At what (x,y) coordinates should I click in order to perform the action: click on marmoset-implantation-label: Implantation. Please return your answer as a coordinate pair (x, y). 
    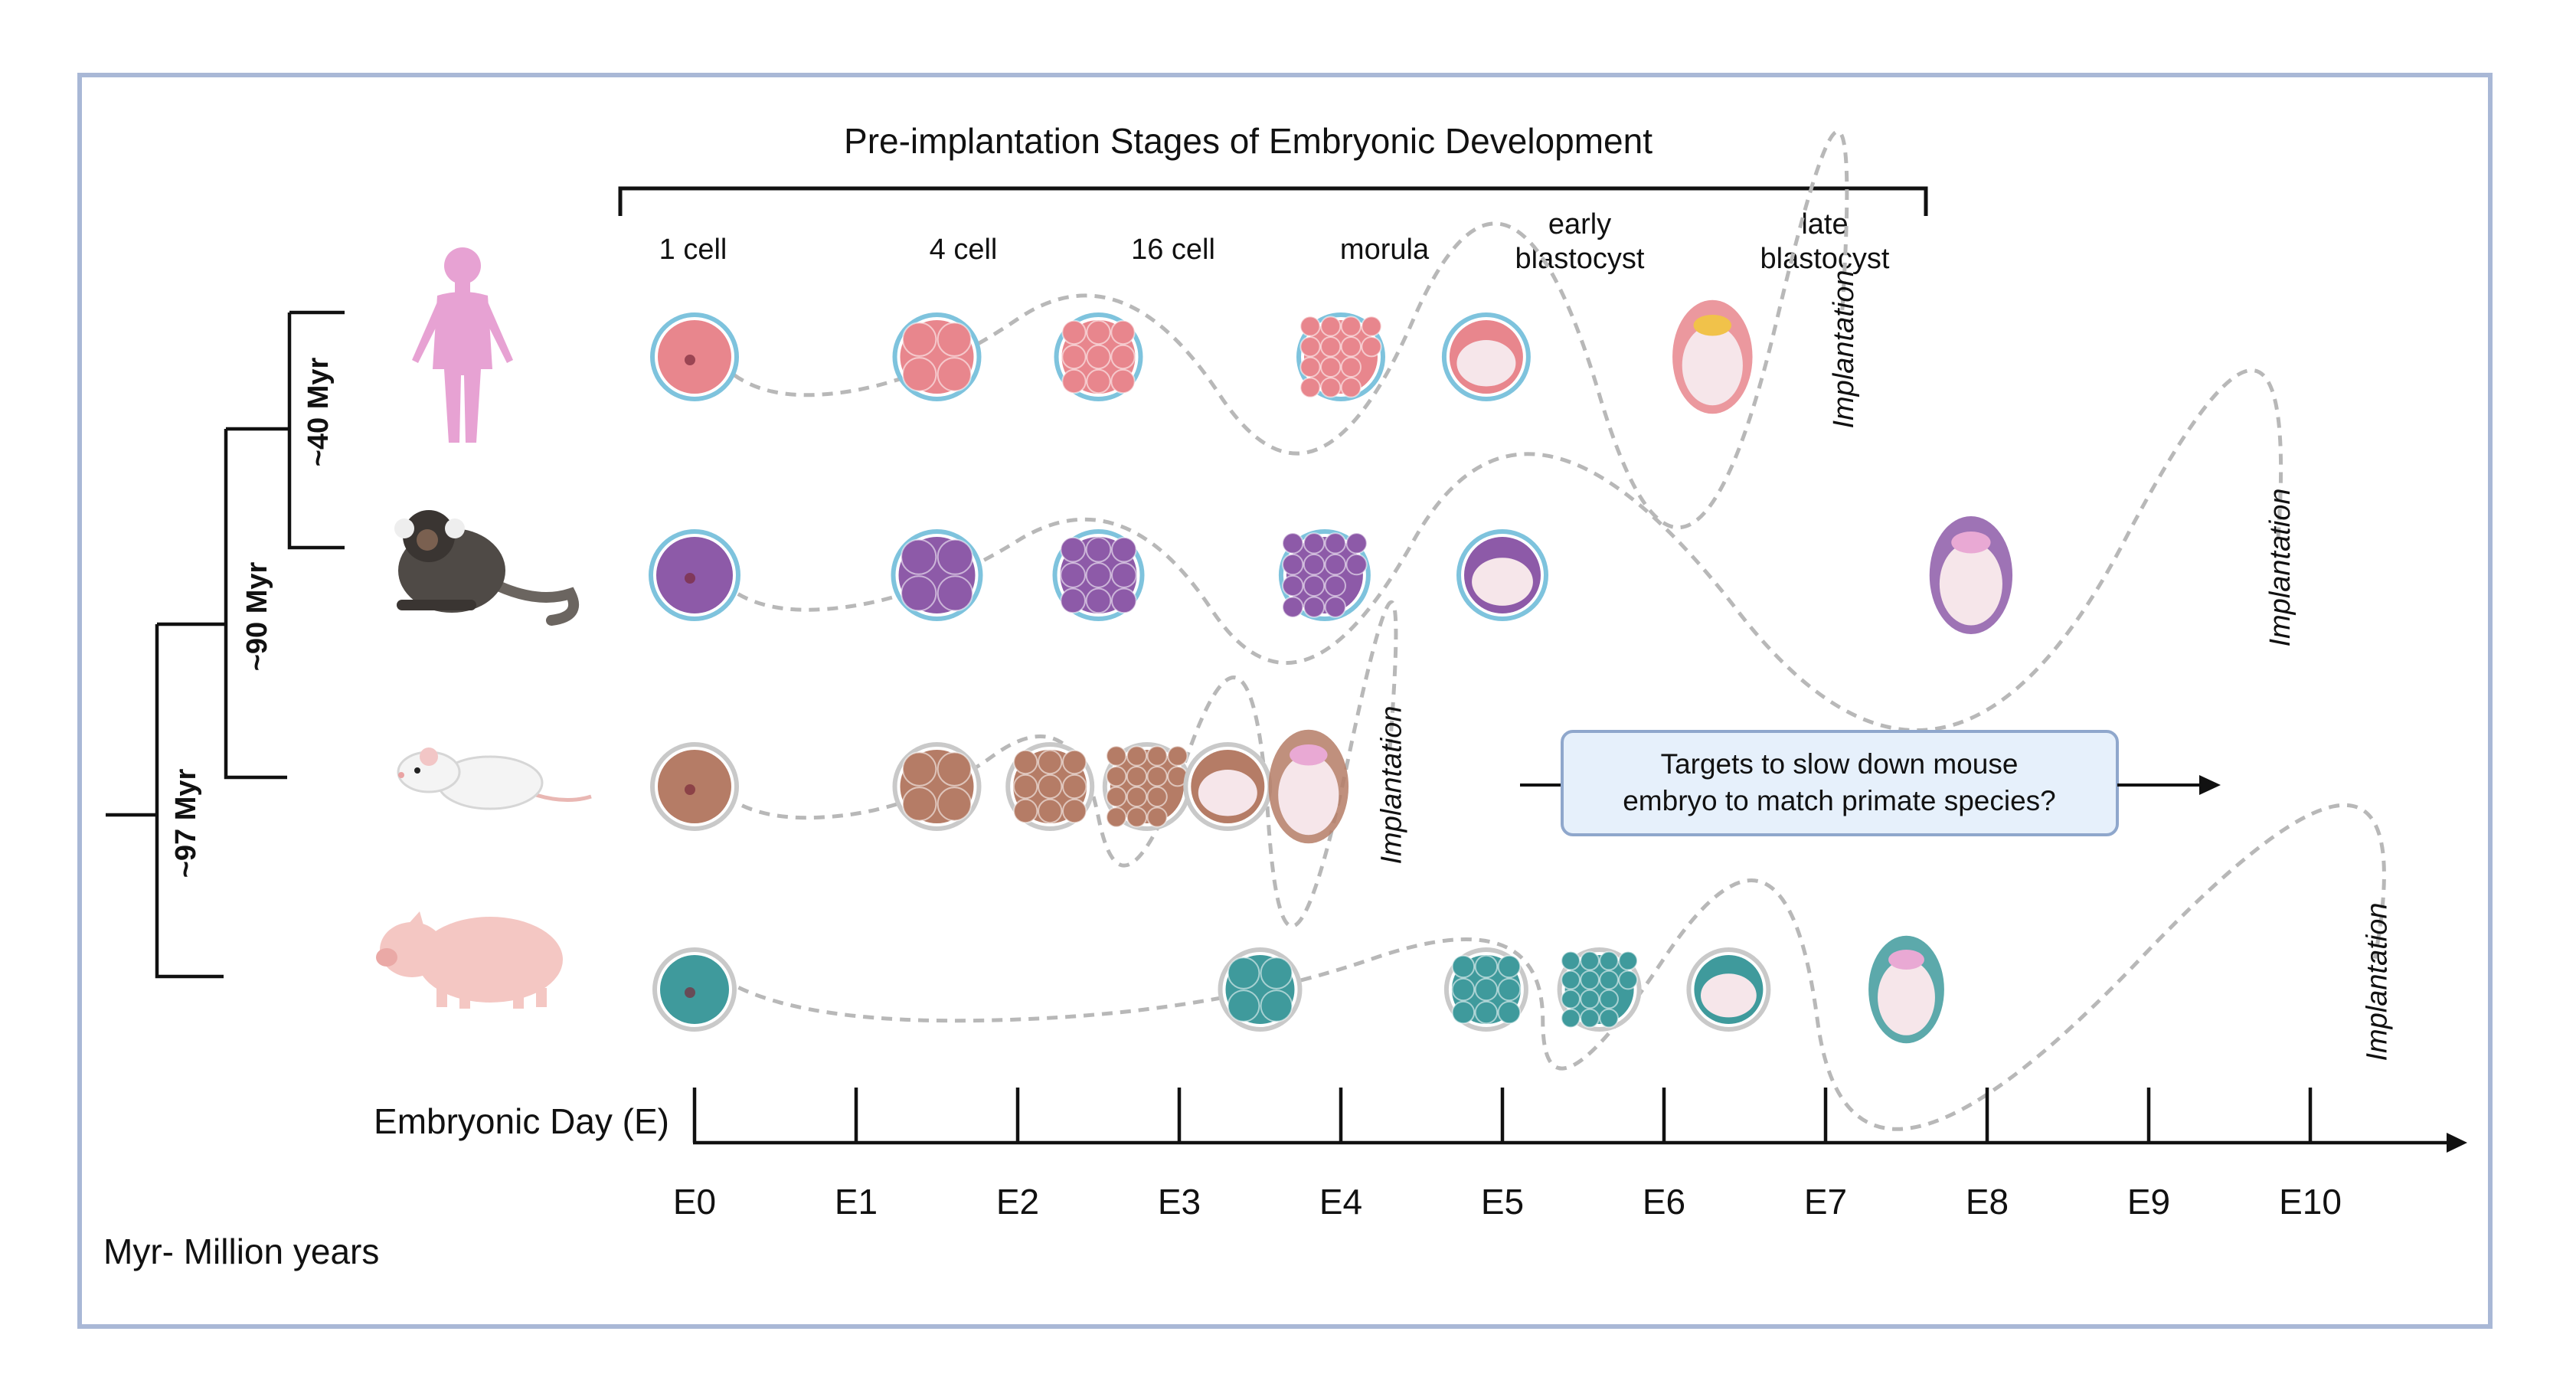
    Looking at the image, I should click on (2280, 567).